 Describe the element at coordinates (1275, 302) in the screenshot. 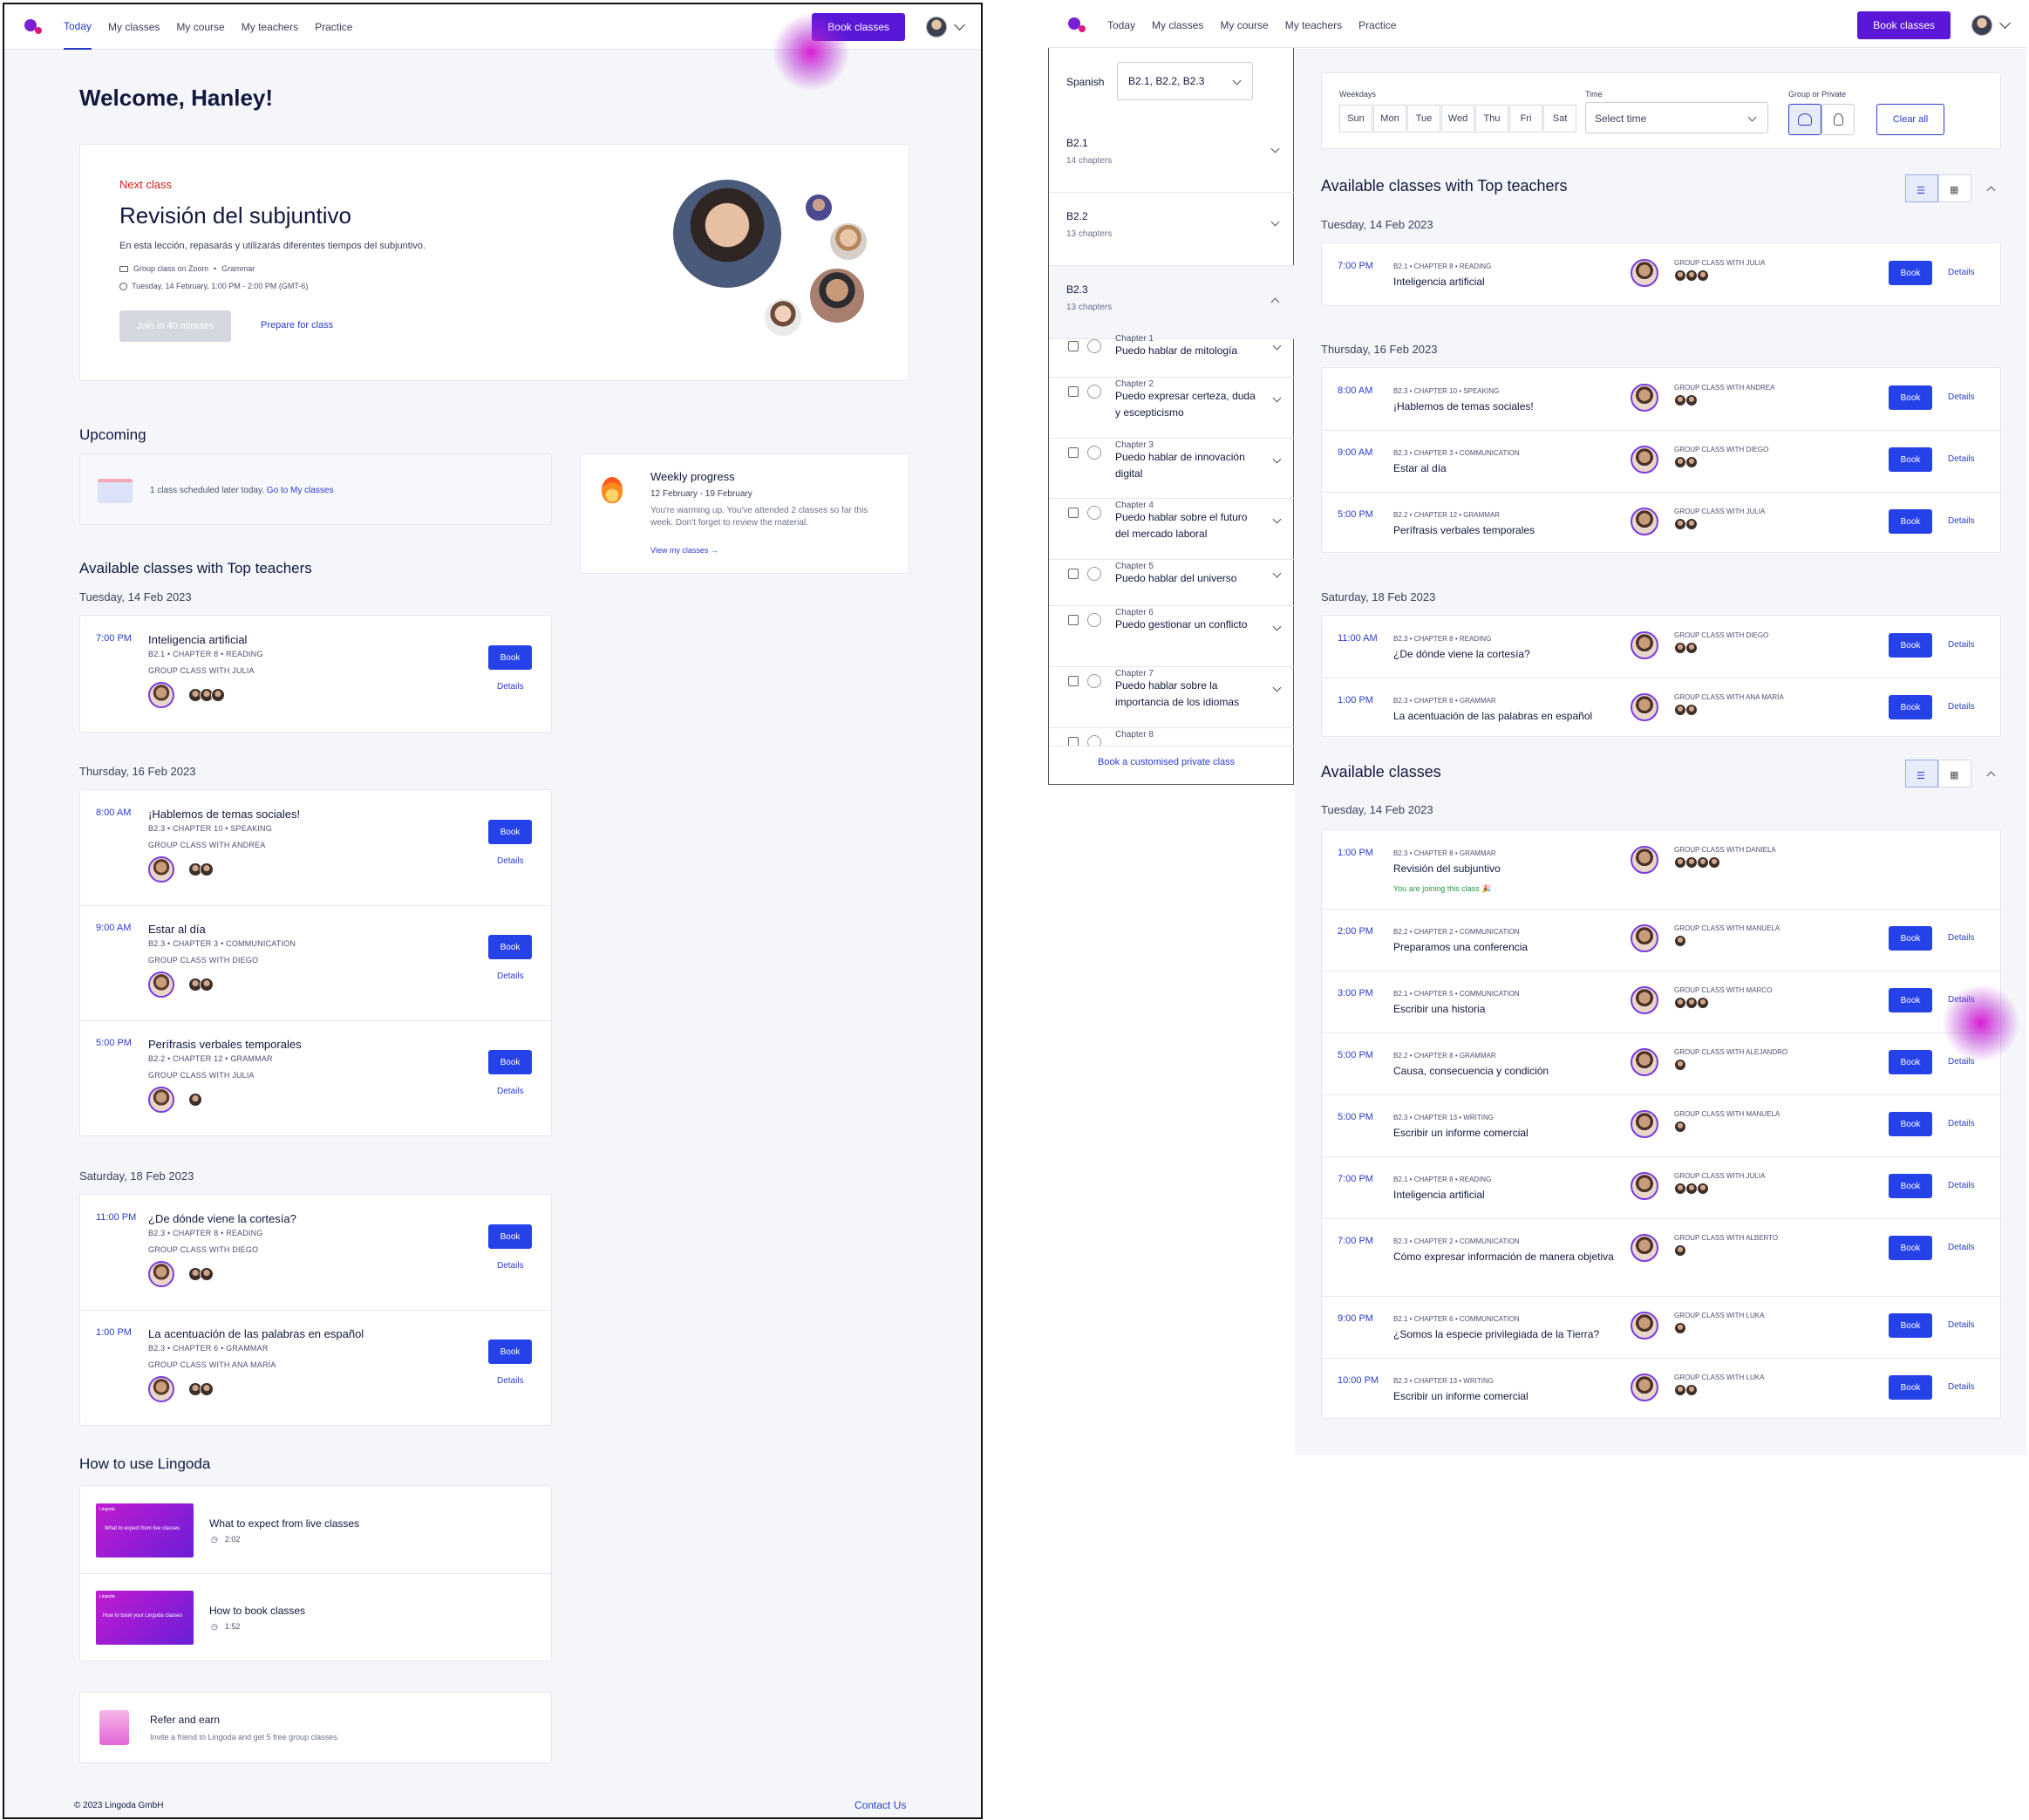

I see `chevron-up-icon` at that location.